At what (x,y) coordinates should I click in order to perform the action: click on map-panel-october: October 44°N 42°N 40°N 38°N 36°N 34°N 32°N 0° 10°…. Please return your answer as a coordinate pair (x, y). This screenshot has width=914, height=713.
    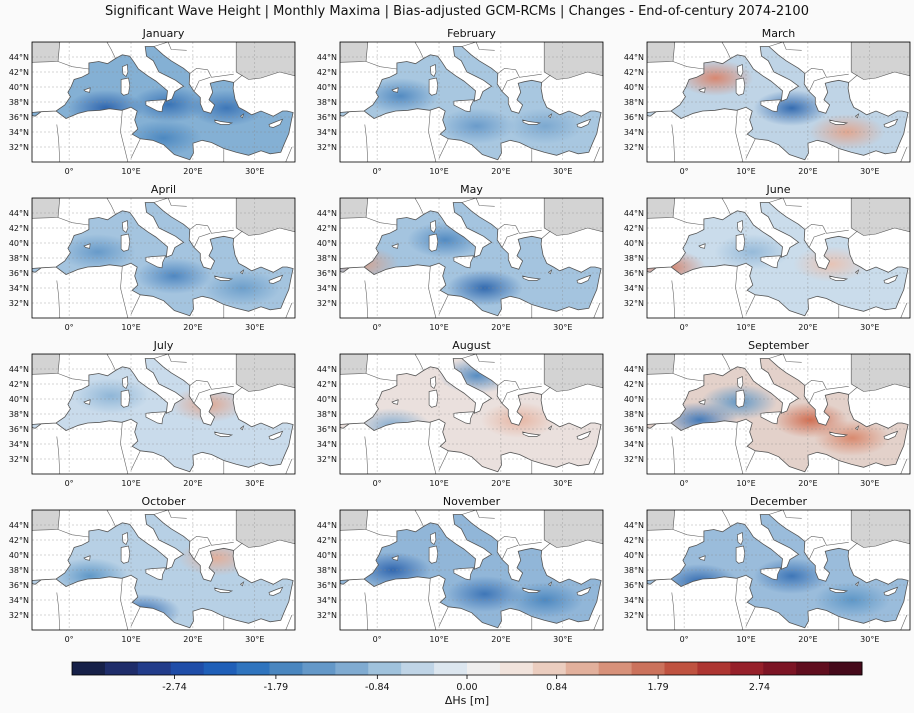
    Looking at the image, I should click on (152, 569).